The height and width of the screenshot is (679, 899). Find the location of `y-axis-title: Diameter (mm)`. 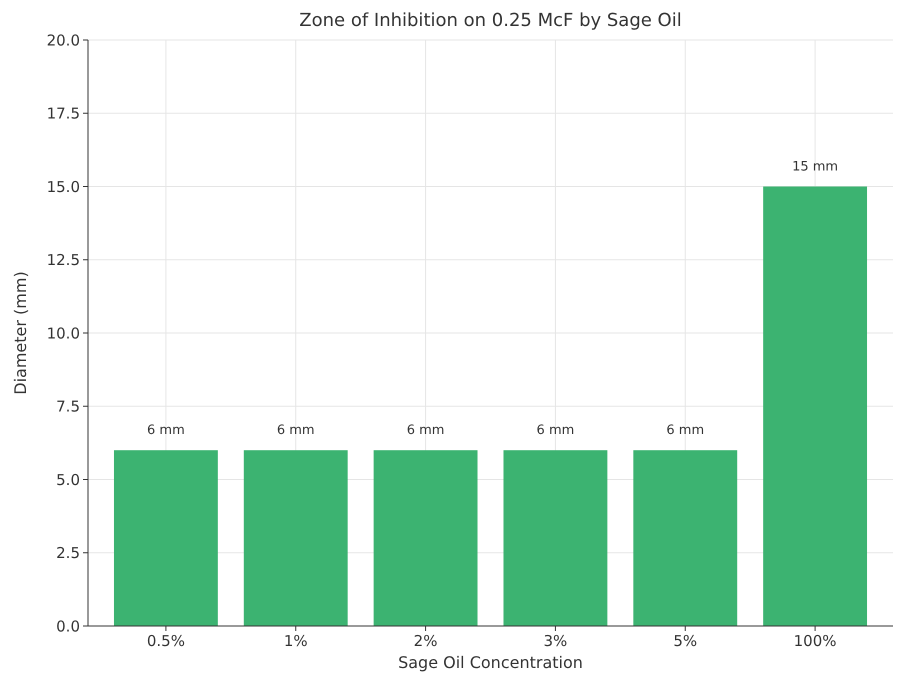

y-axis-title: Diameter (mm) is located at coordinates (20, 333).